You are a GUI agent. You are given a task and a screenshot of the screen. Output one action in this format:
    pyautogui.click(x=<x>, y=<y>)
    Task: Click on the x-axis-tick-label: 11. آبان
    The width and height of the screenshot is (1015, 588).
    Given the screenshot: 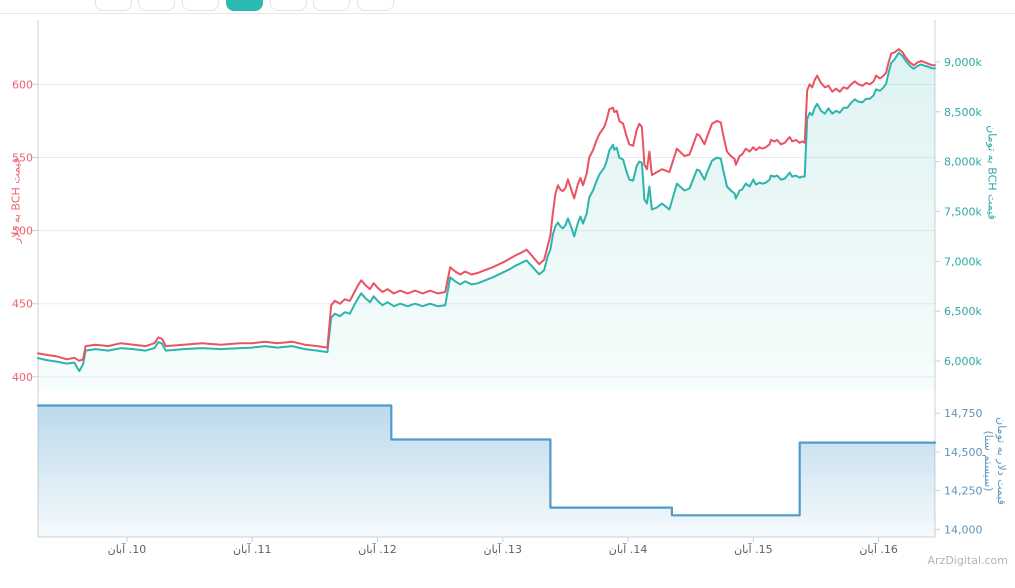 What is the action you would take?
    pyautogui.click(x=252, y=549)
    